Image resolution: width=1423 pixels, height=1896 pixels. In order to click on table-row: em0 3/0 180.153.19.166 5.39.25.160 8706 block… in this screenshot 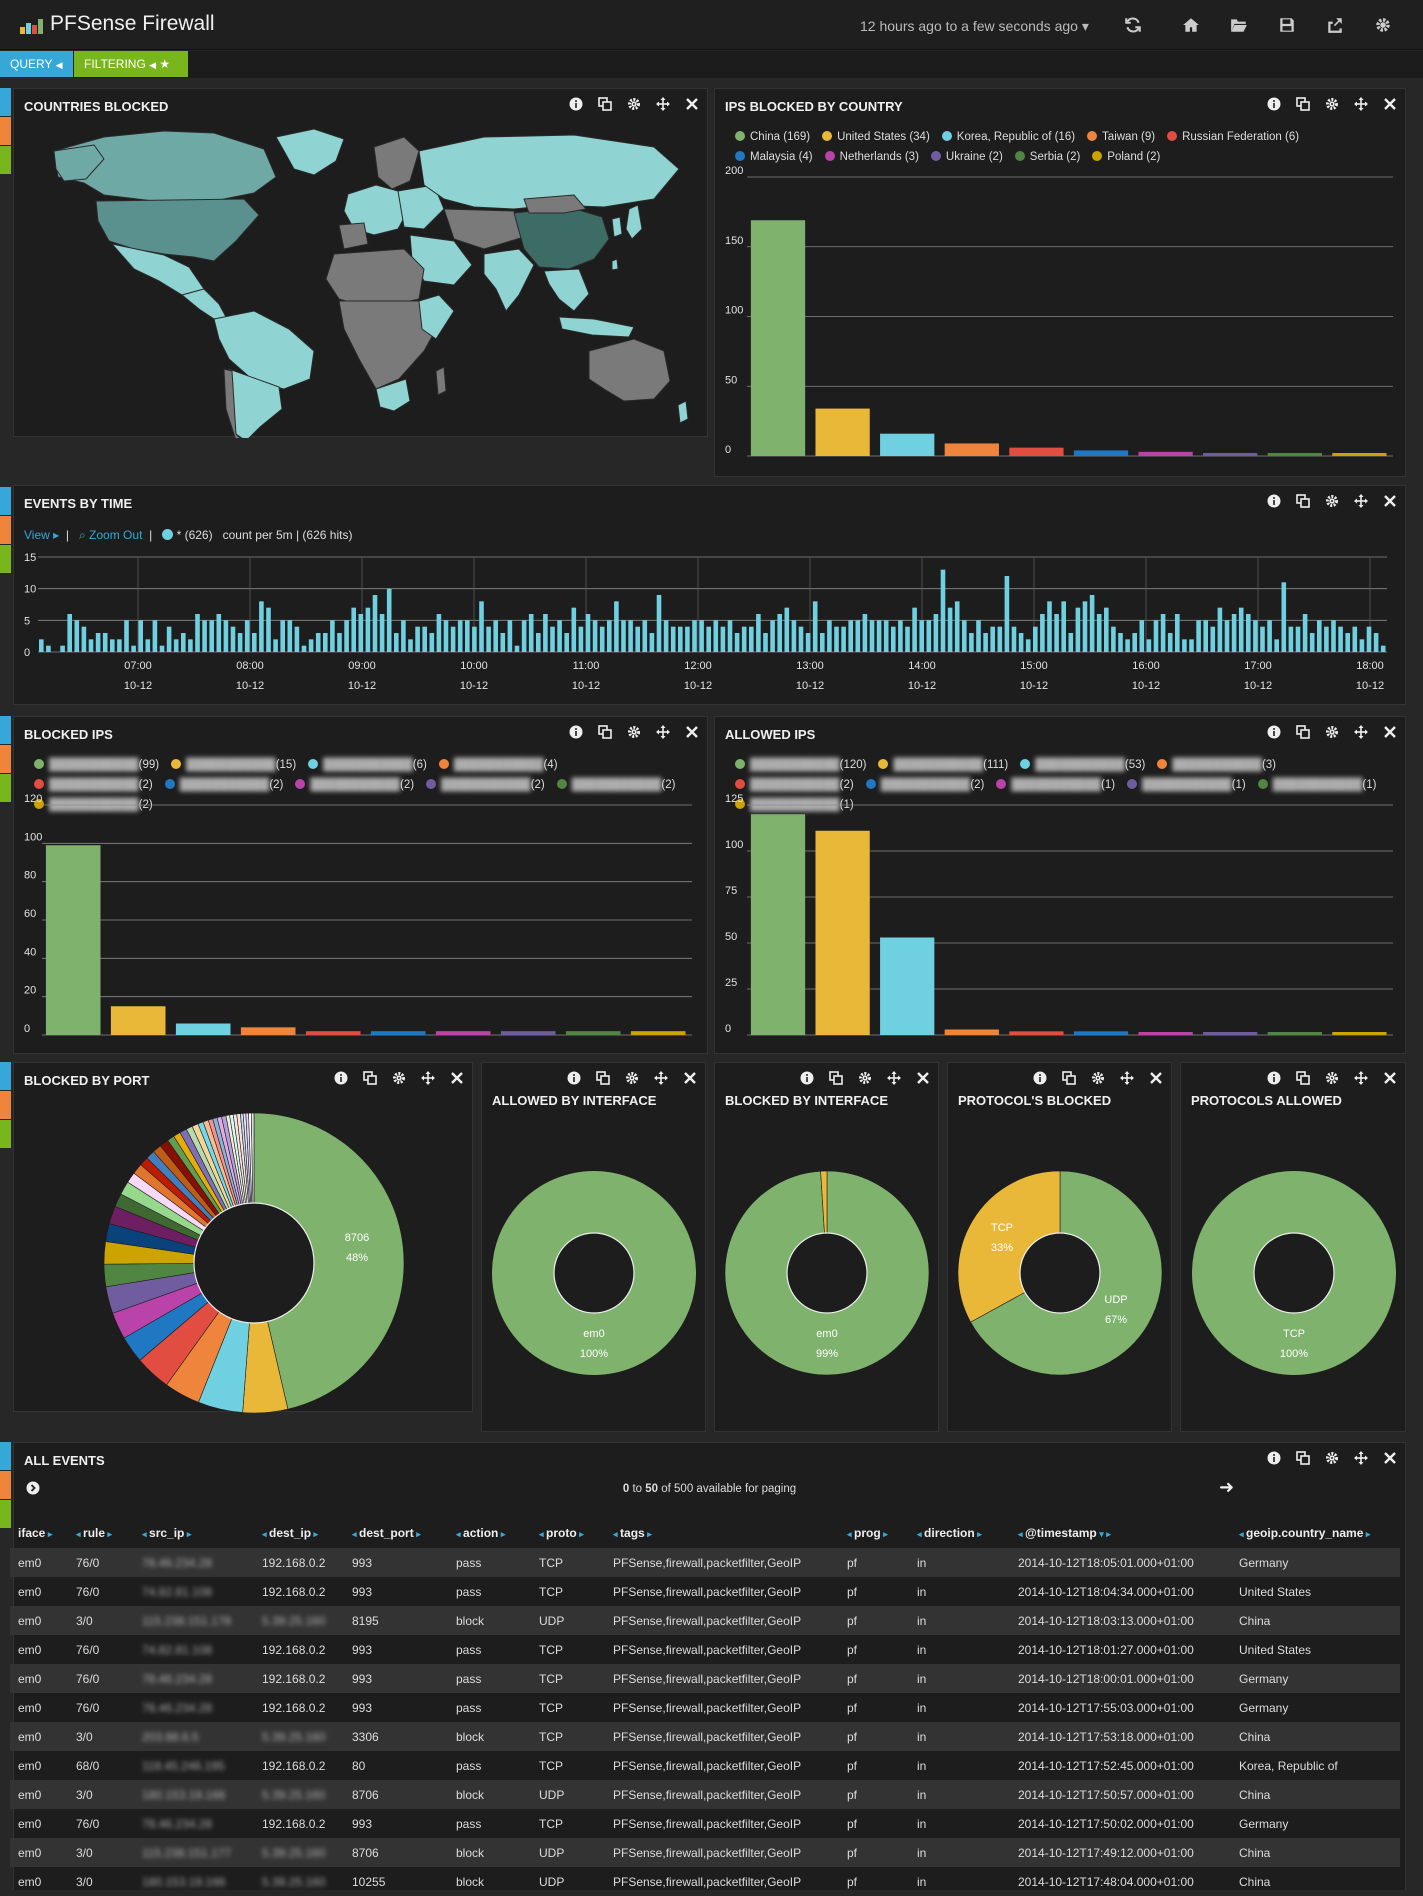, I will do `click(705, 1794)`.